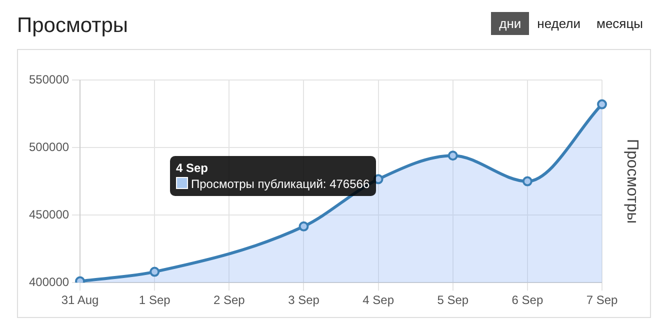 The image size is (669, 331). What do you see at coordinates (49, 214) in the screenshot?
I see `y-tick-label: 450000` at bounding box center [49, 214].